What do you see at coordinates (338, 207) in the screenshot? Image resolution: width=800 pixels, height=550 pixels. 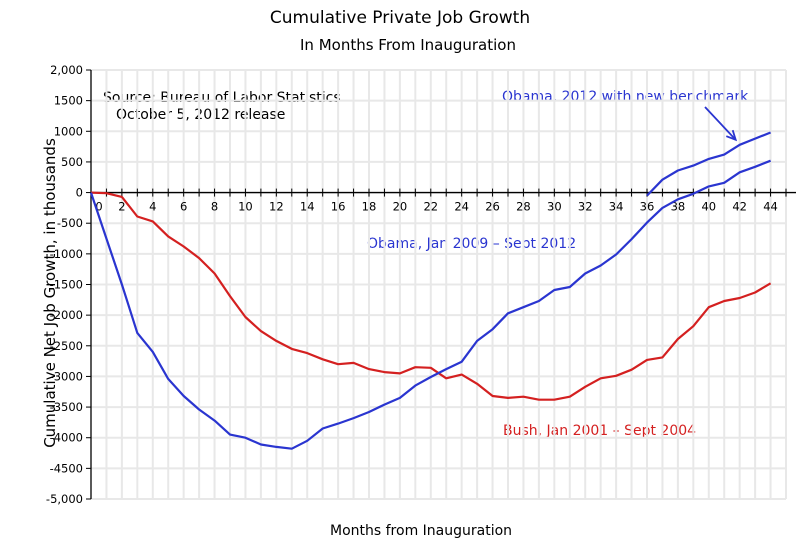 I see `x-tick-label: 16` at bounding box center [338, 207].